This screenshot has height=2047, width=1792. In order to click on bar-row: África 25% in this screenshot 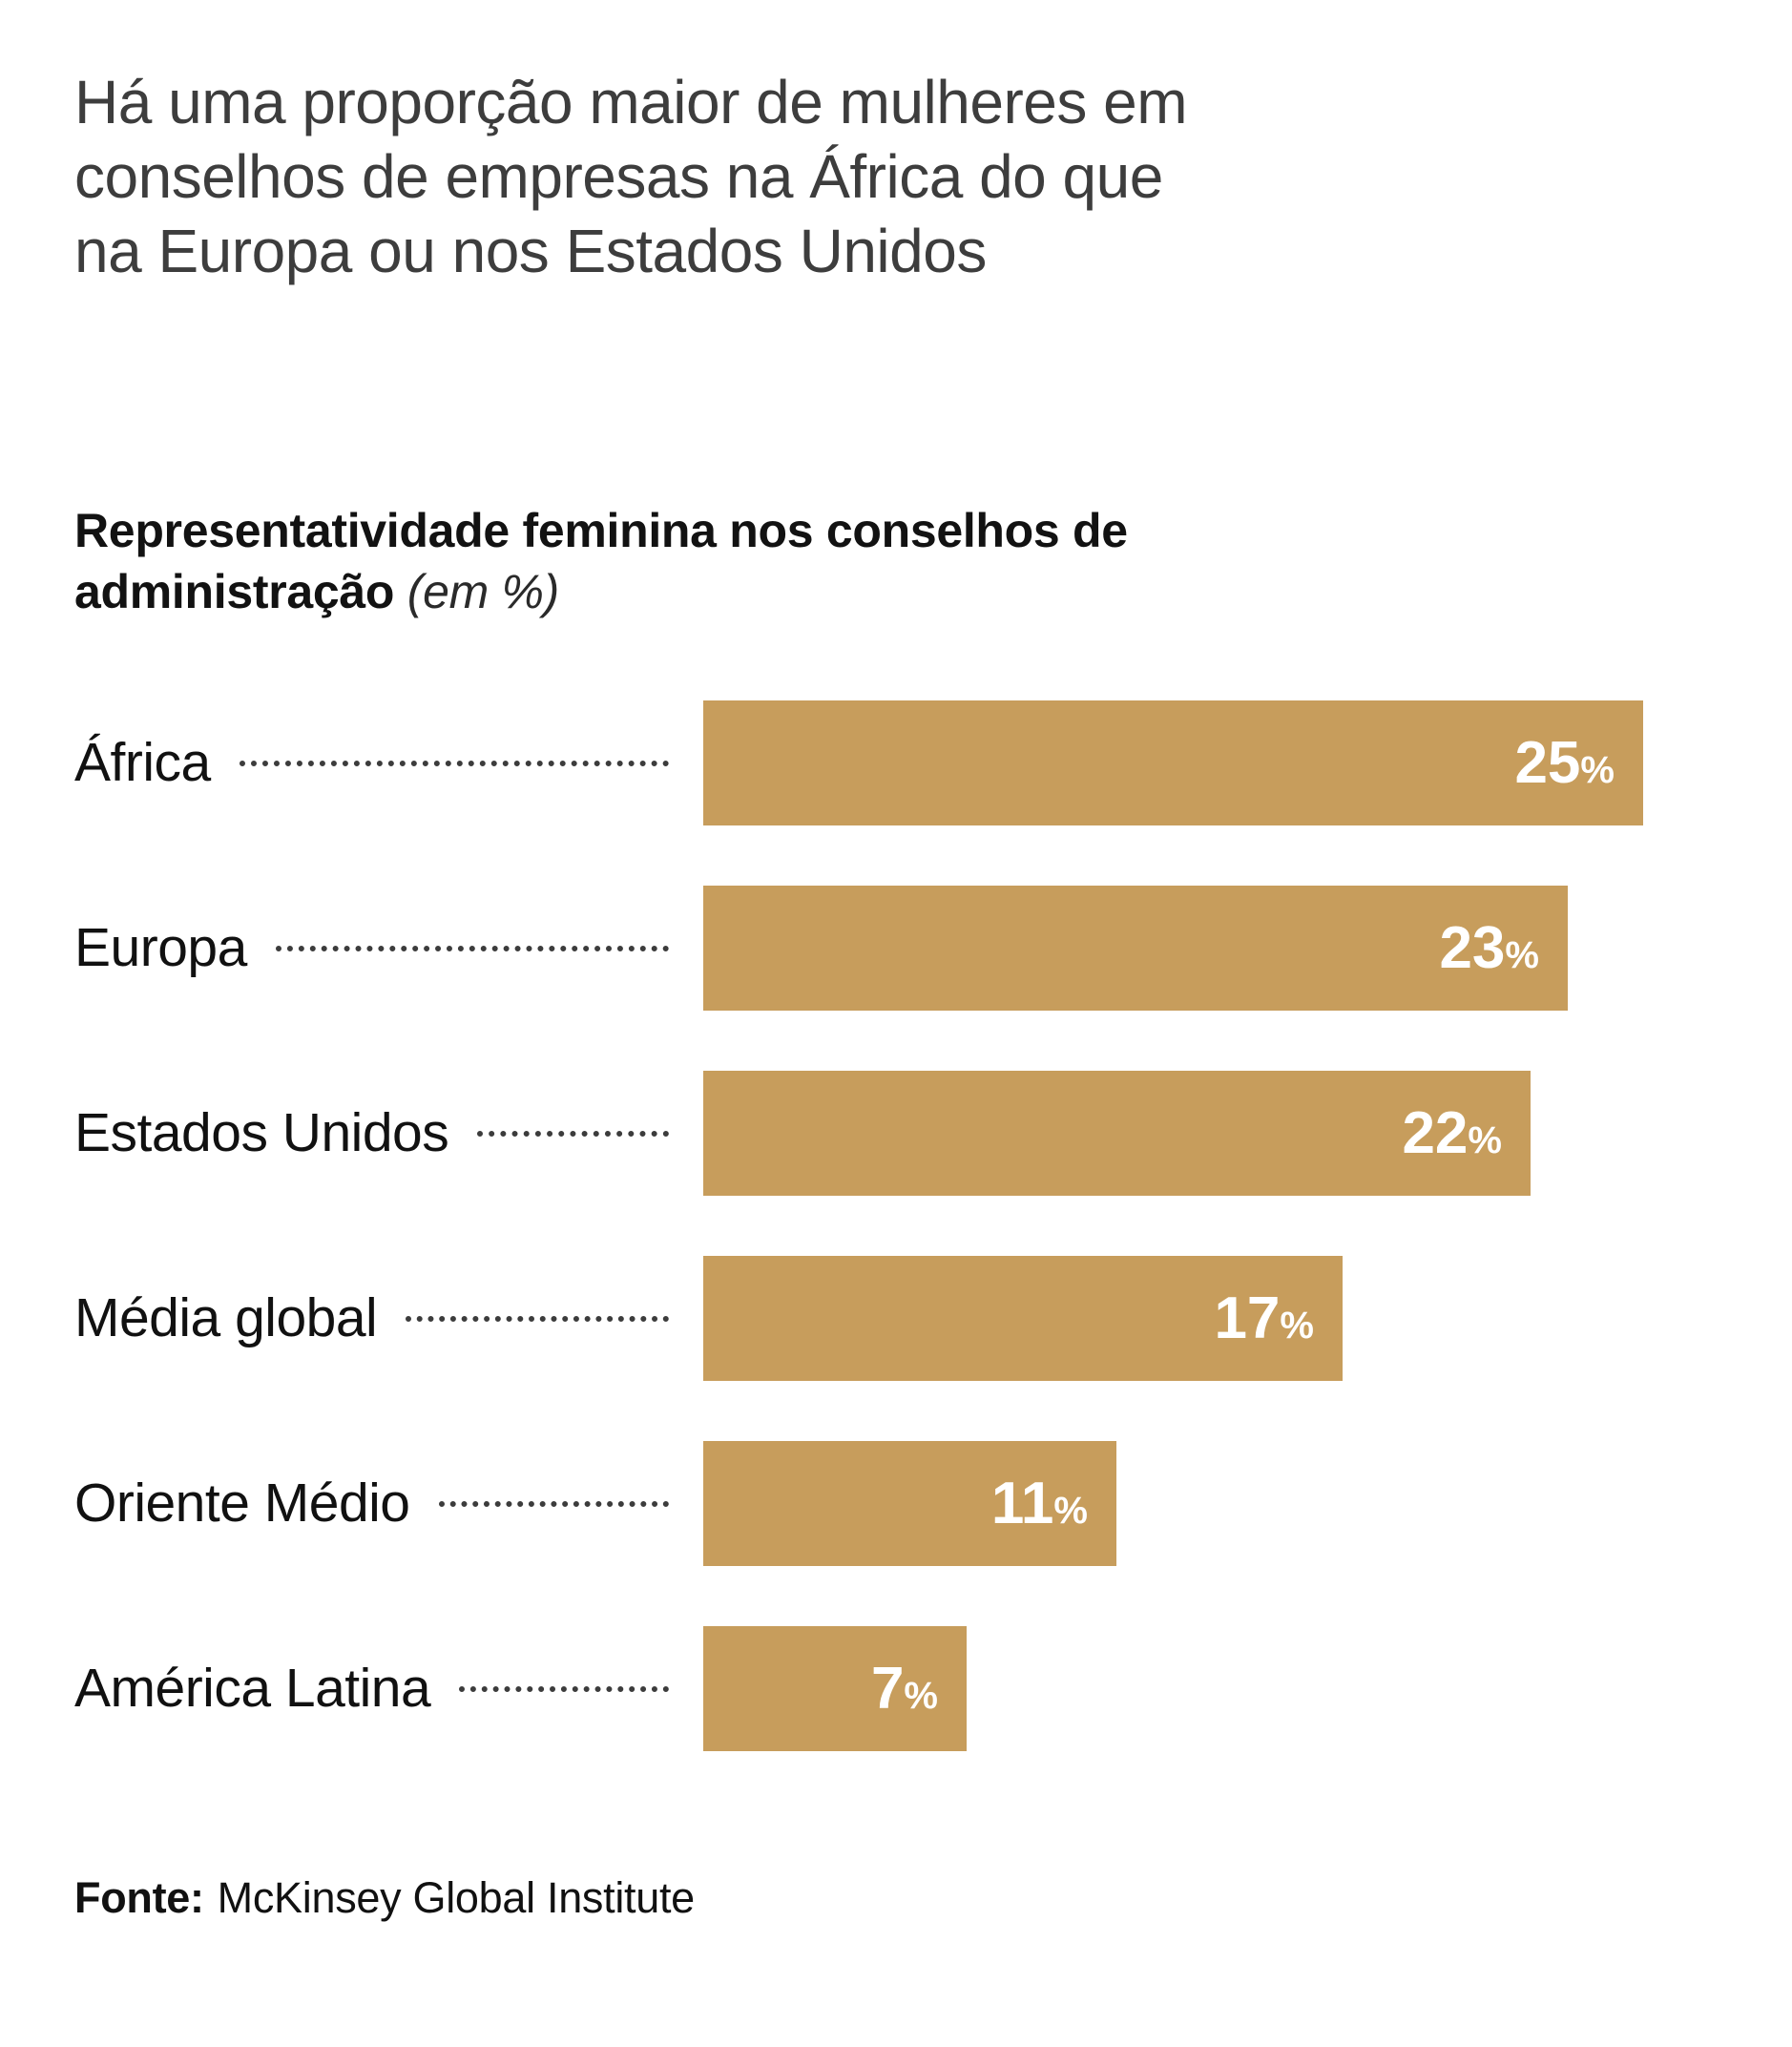, I will do `click(895, 763)`.